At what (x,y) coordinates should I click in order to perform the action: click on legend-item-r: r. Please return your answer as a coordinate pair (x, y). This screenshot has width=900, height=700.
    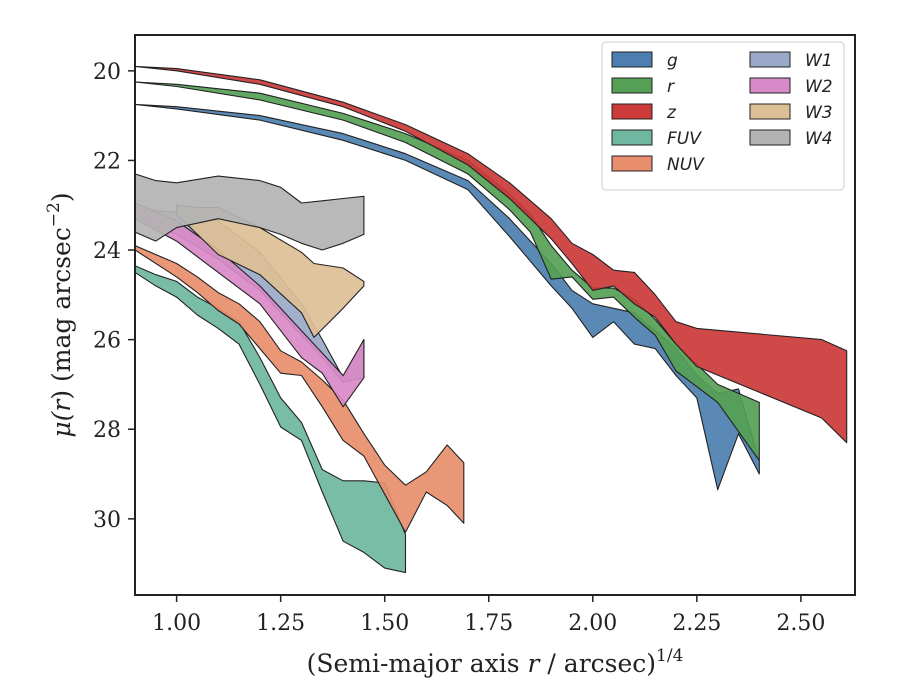
    Looking at the image, I should click on (643, 87).